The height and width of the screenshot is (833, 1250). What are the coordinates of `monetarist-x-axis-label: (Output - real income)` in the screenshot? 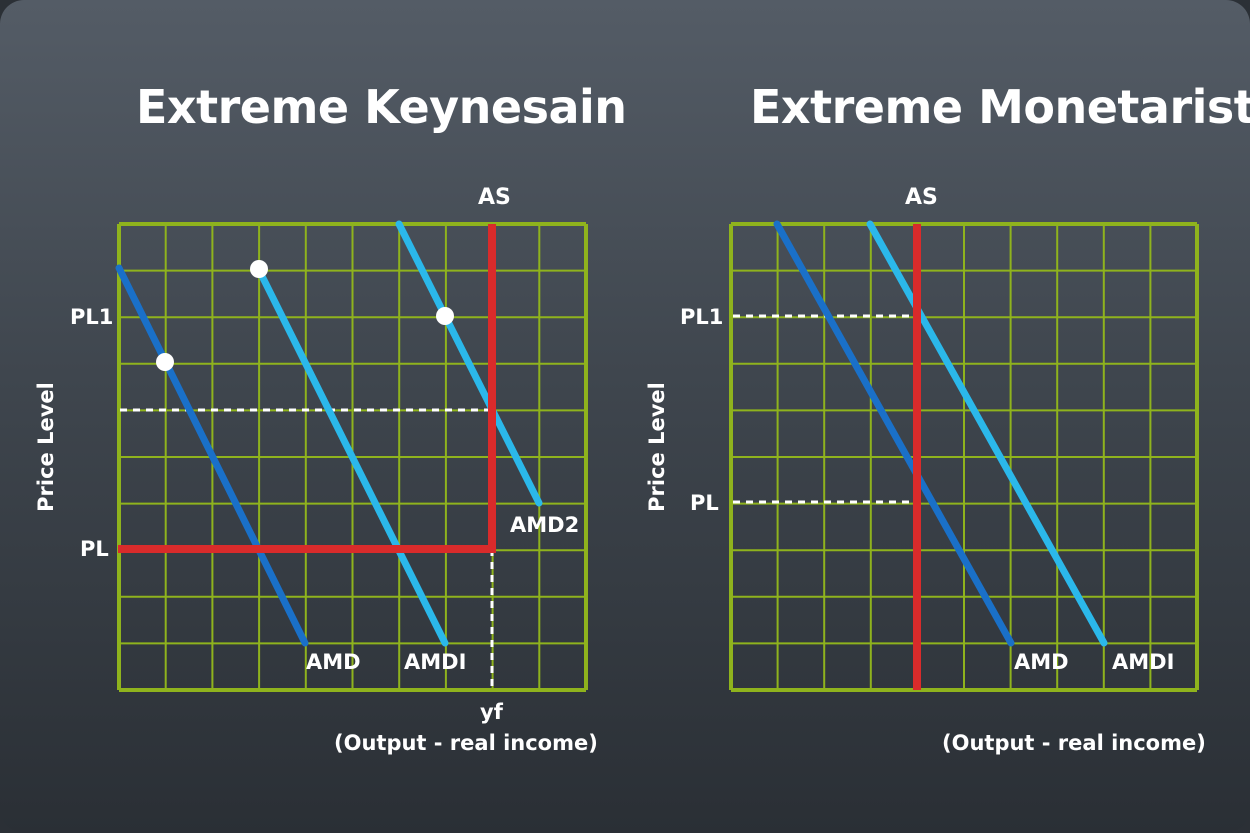 It's located at (1074, 743).